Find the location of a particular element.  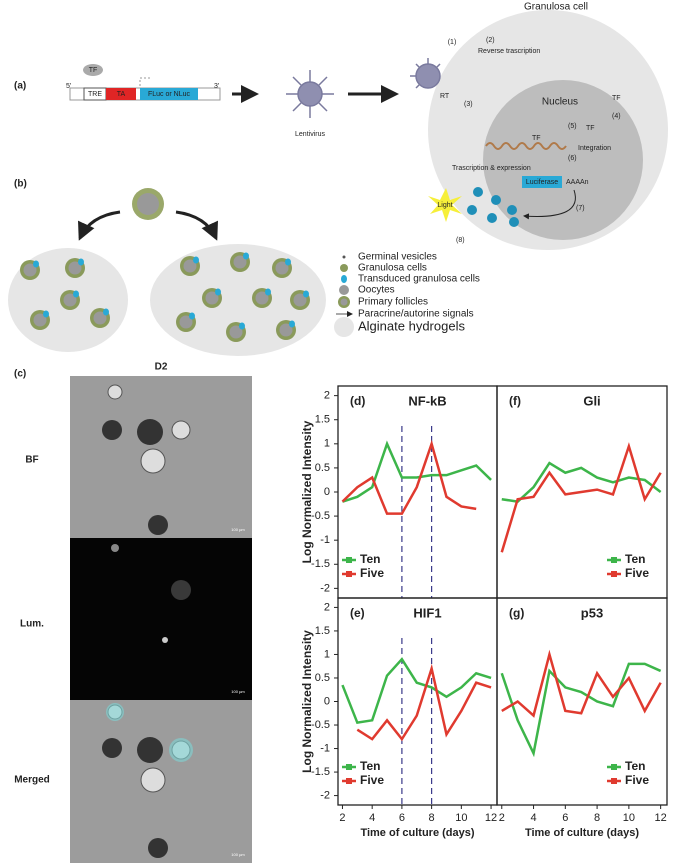

label: (8) is located at coordinates (460, 240).